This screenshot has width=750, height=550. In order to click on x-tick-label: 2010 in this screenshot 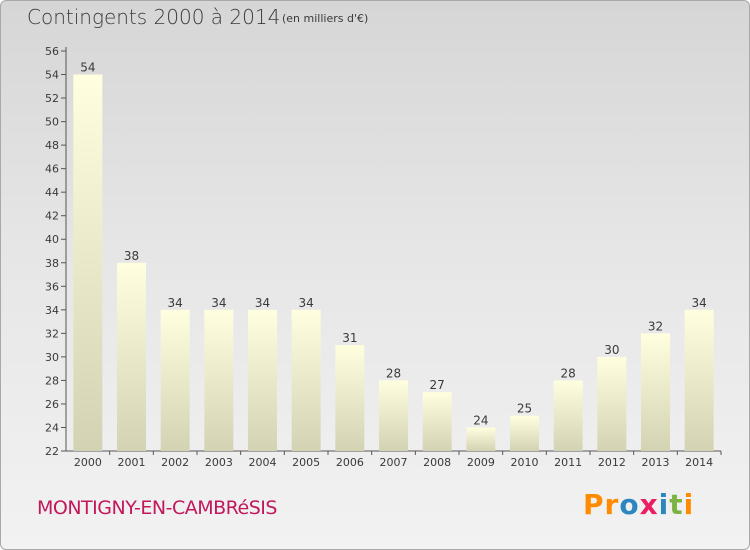, I will do `click(525, 462)`.